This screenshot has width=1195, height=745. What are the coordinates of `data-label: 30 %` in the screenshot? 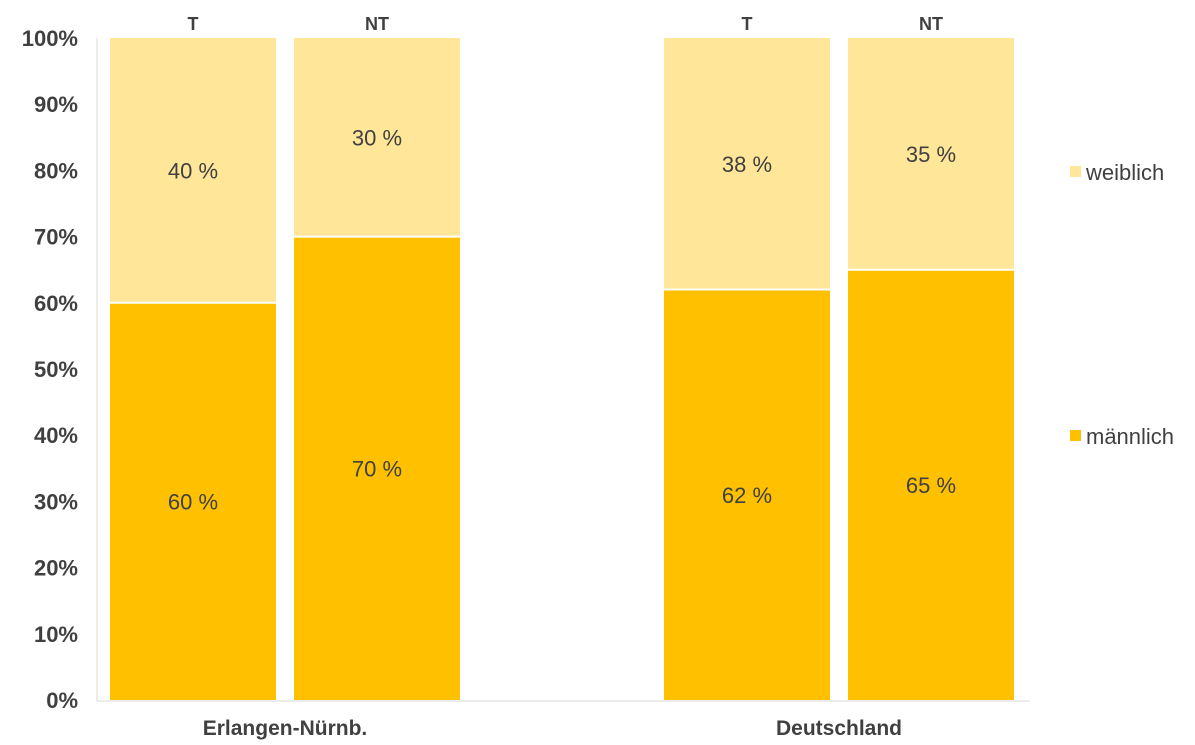 It's located at (377, 137).